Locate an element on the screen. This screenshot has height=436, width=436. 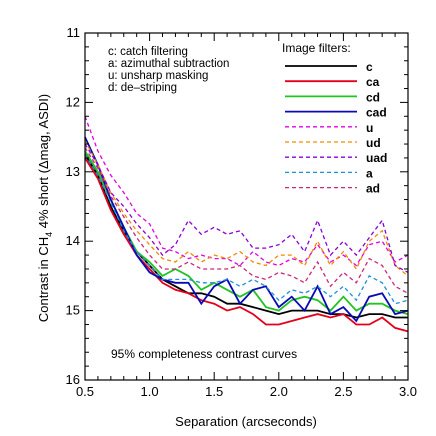
legend-title: Image filters: is located at coordinates (316, 48).